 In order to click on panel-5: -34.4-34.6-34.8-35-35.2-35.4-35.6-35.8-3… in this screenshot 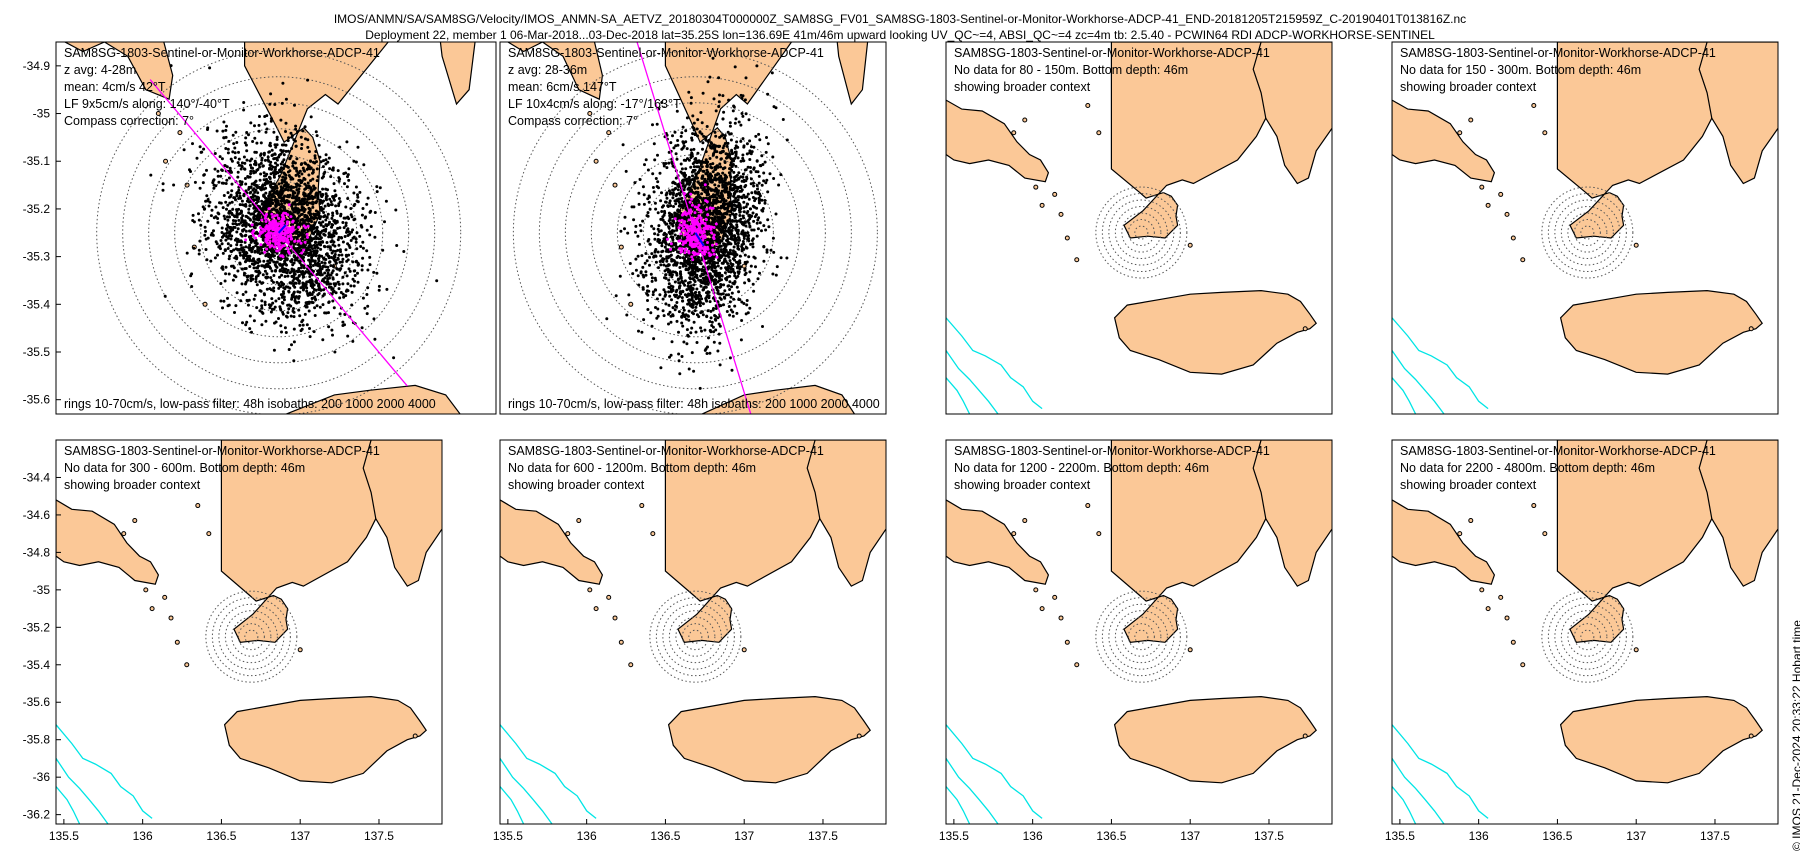, I will do `click(234, 641)`.